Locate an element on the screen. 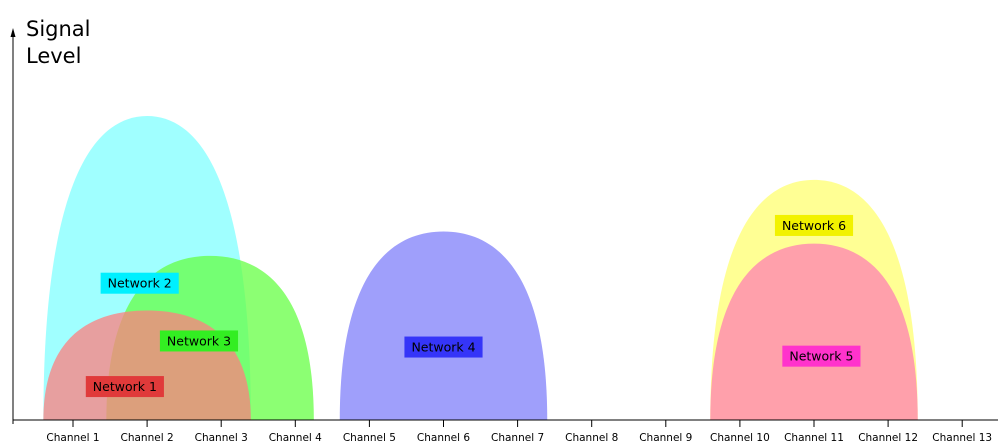 This screenshot has width=1001, height=447. x-tick-label: Channel 3 is located at coordinates (221, 437).